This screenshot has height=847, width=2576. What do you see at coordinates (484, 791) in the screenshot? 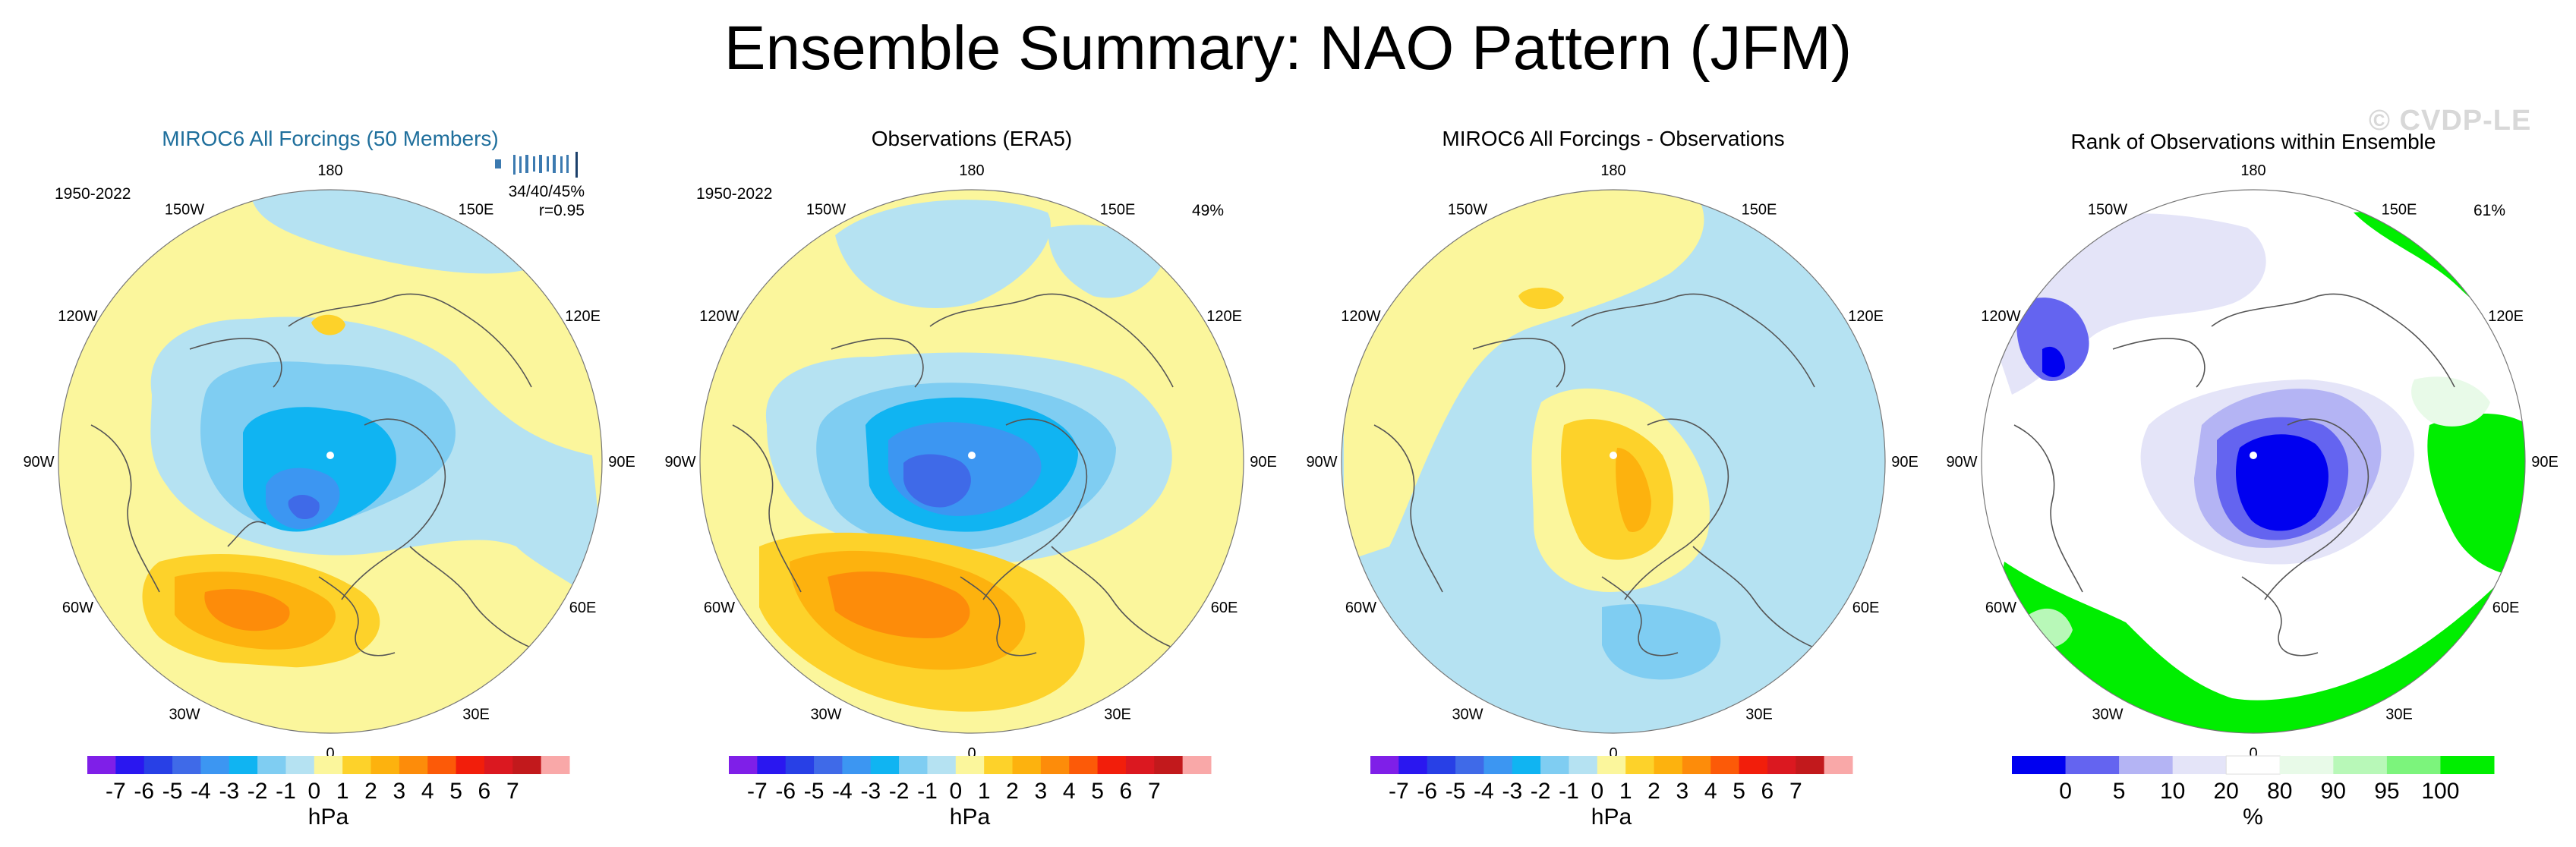
I see `colorbar-tick-label: 6` at bounding box center [484, 791].